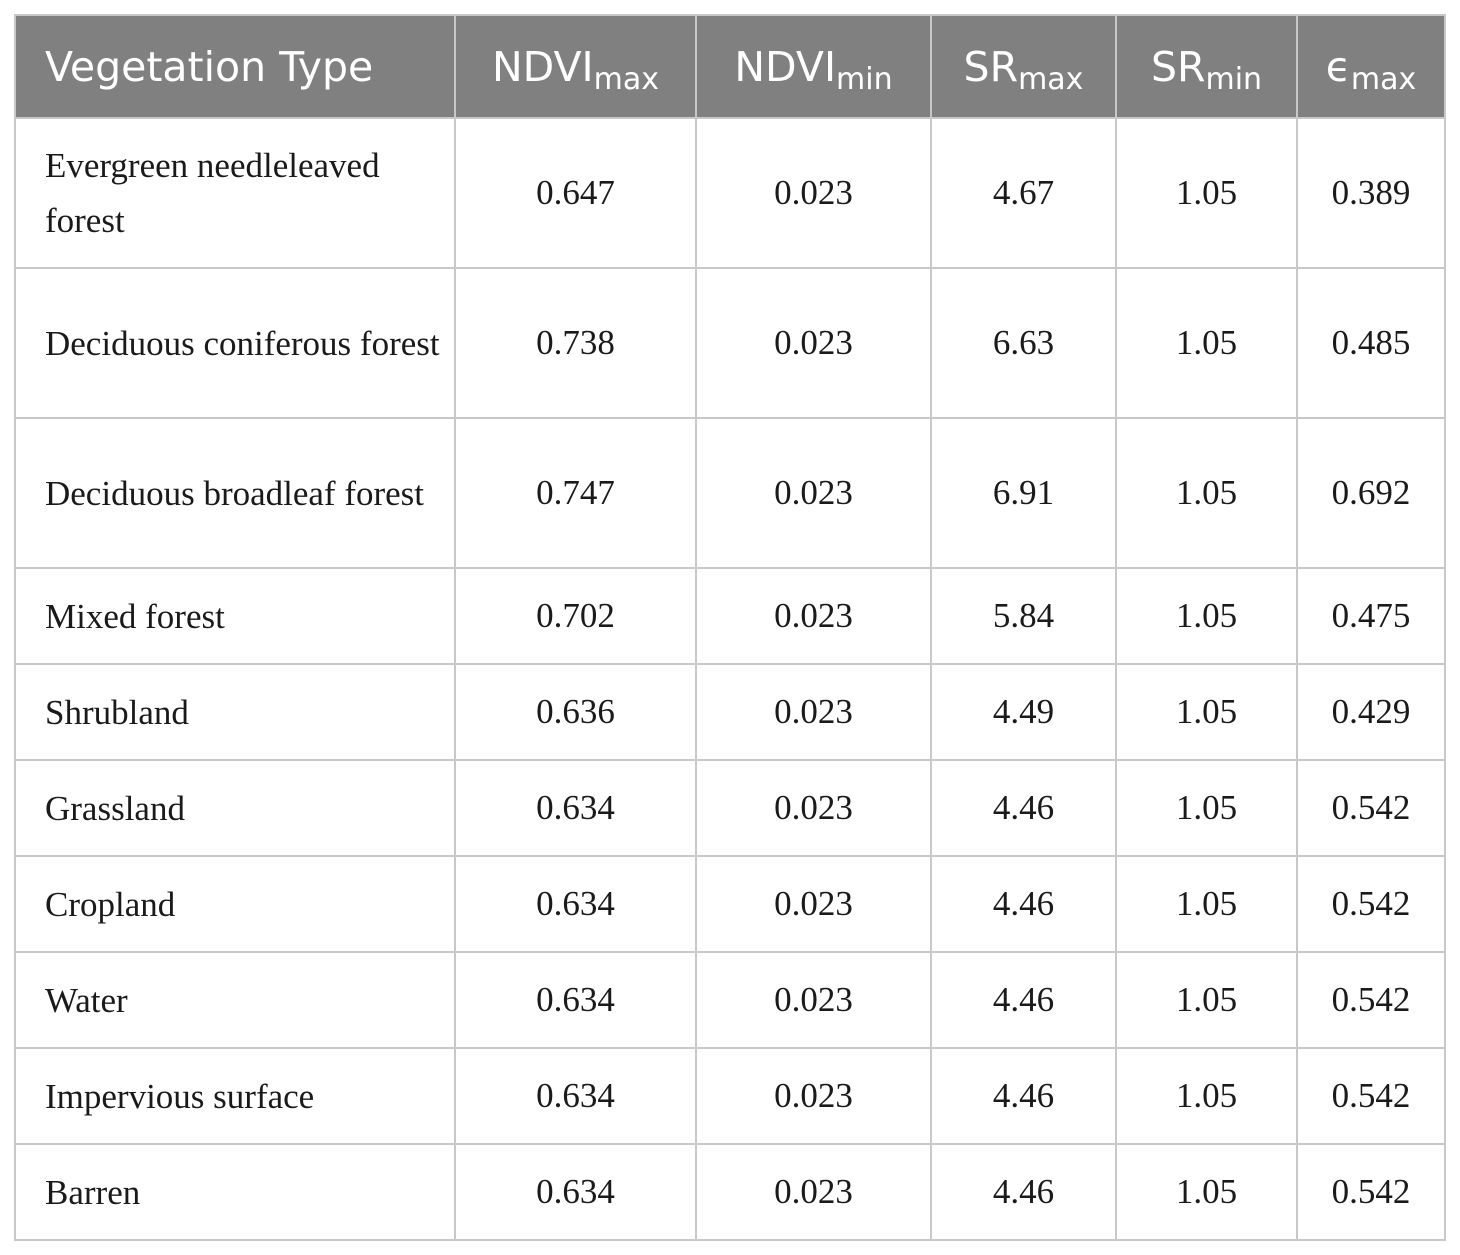 This screenshot has width=1460, height=1255. I want to click on table-row: Cropland 0.634 0.023 4.46 1.05 0.542, so click(730, 904).